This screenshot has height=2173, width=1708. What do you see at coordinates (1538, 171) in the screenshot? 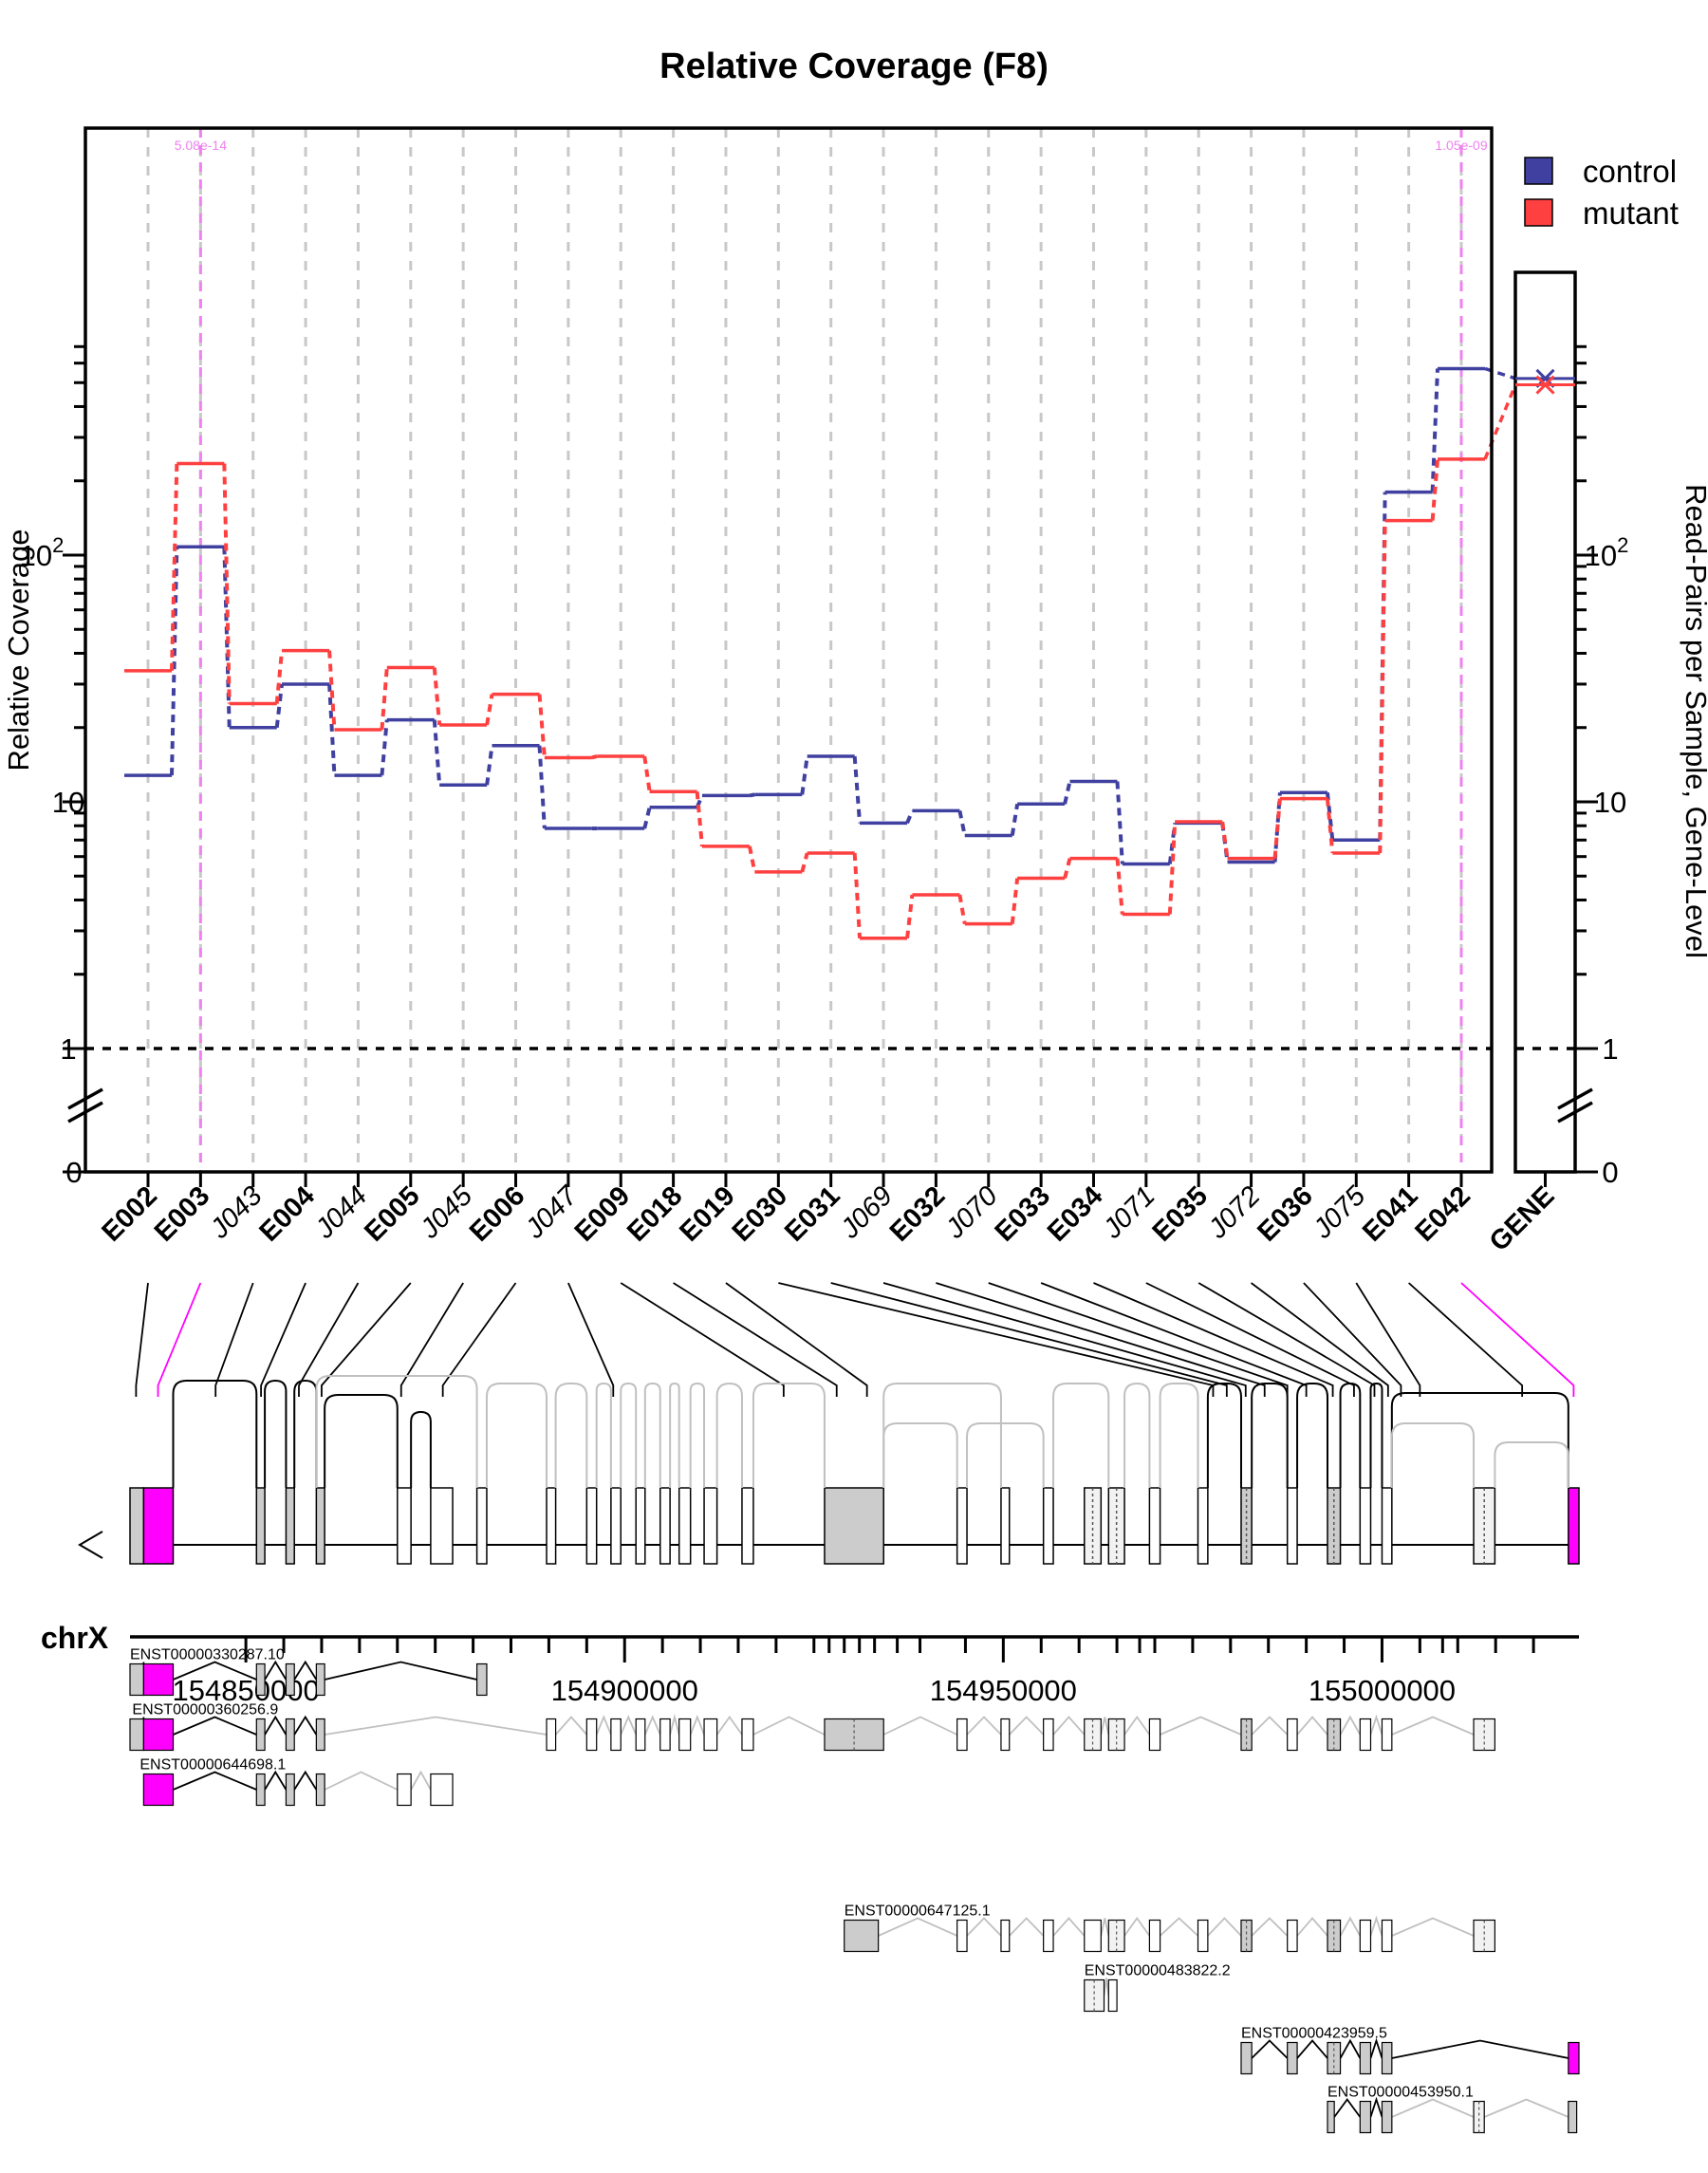
I see `legend-swatch-control` at bounding box center [1538, 171].